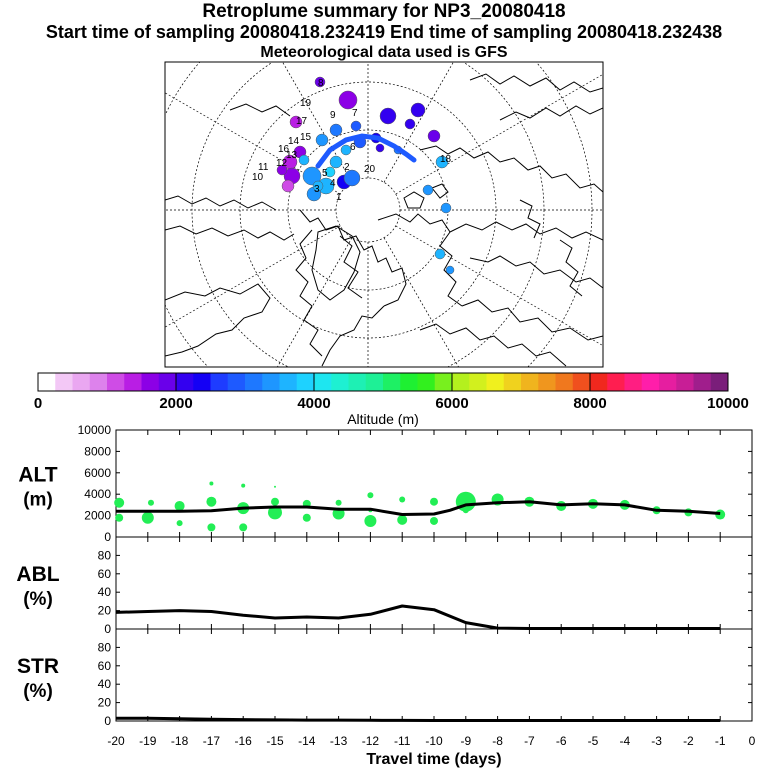 The image size is (768, 768). I want to click on island-outline, so click(440, 191).